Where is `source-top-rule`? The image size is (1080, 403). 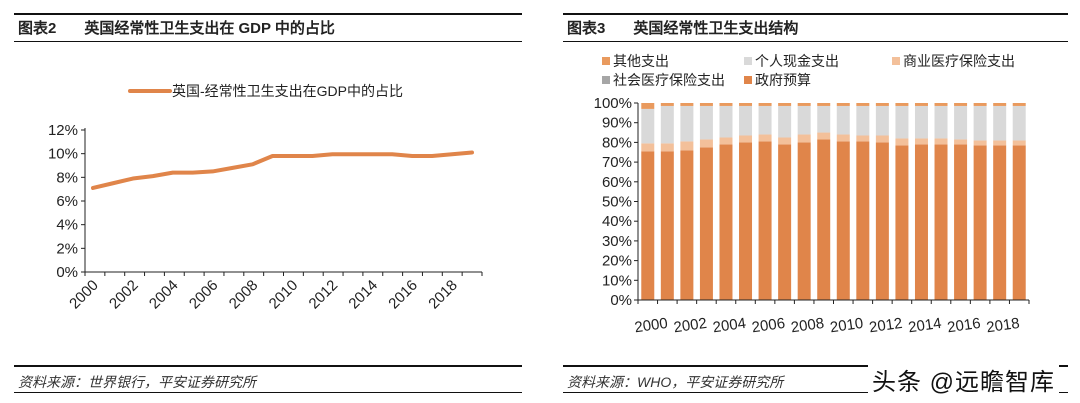 source-top-rule is located at coordinates (268, 366).